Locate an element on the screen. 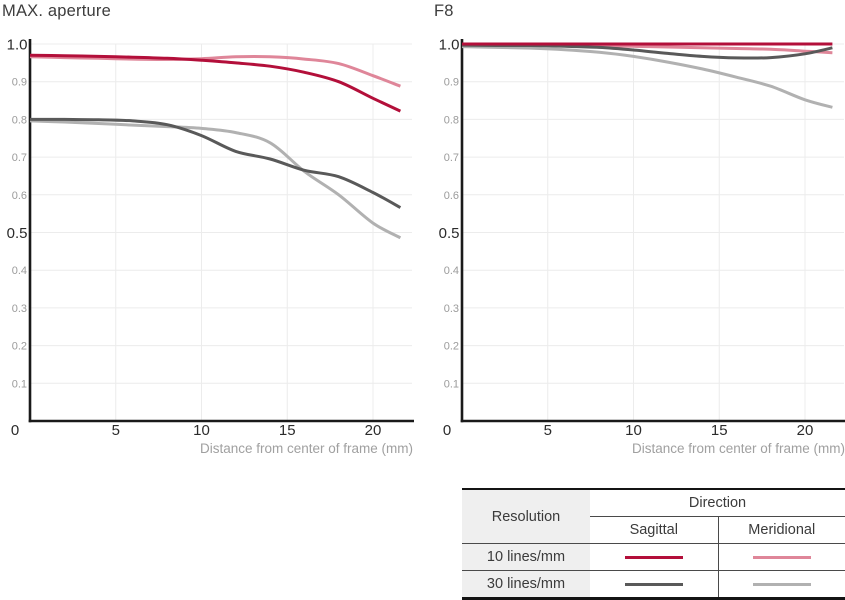 The width and height of the screenshot is (845, 600). legend-header-resolution: Resolution is located at coordinates (526, 516).